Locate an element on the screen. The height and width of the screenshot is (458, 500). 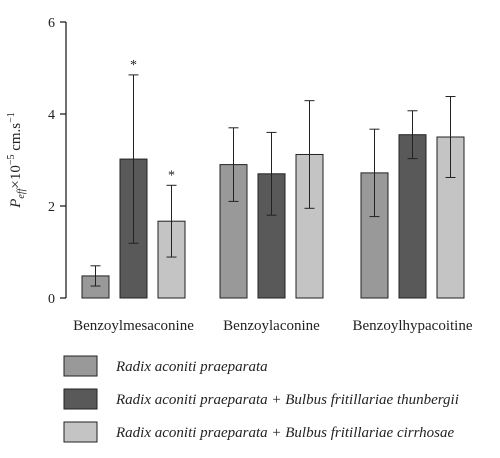
y-tick-labels: 0 2 4 6 is located at coordinates (51, 161).